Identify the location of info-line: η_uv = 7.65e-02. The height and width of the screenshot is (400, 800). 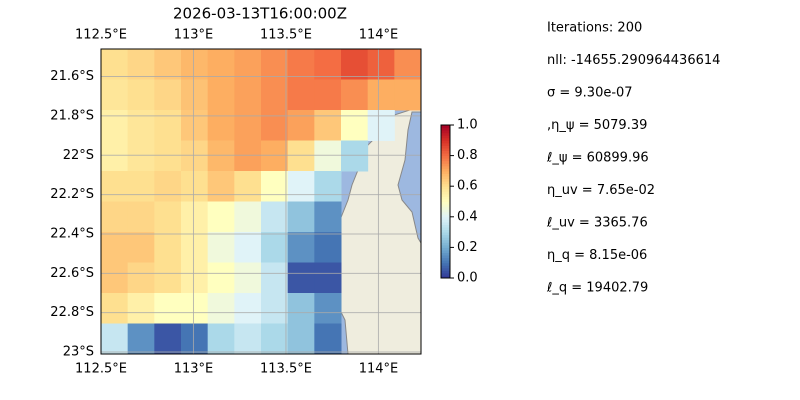
(601, 190).